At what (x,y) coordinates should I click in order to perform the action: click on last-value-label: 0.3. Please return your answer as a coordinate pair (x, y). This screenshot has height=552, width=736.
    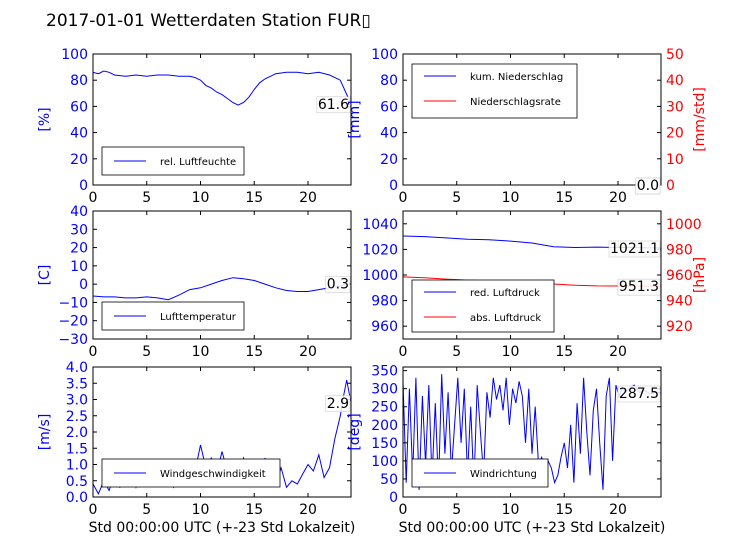
    Looking at the image, I should click on (338, 285).